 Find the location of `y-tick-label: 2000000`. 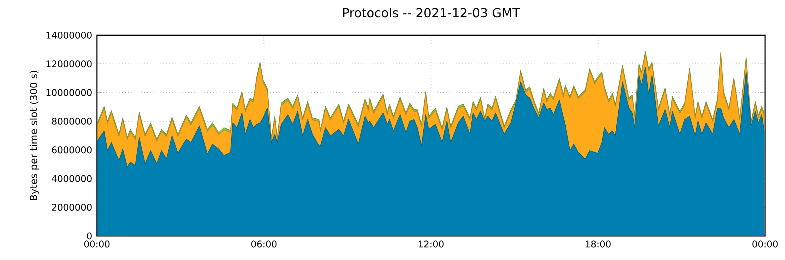

y-tick-label: 2000000 is located at coordinates (72, 208).